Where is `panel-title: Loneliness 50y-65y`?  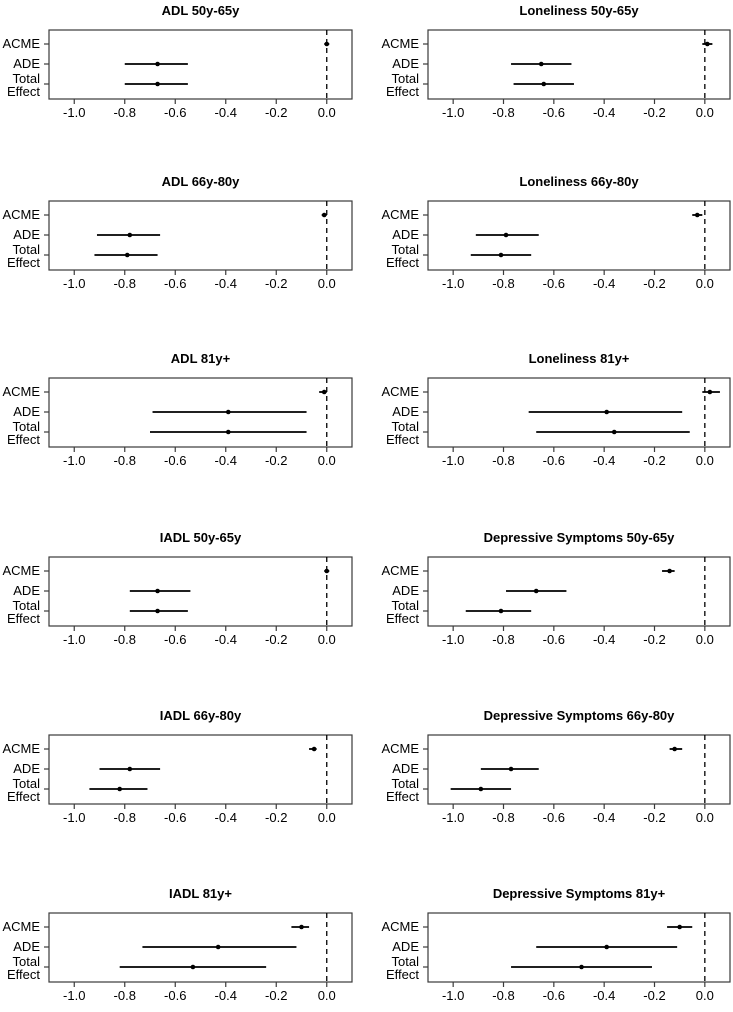
panel-title: Loneliness 50y-65y is located at coordinates (579, 10).